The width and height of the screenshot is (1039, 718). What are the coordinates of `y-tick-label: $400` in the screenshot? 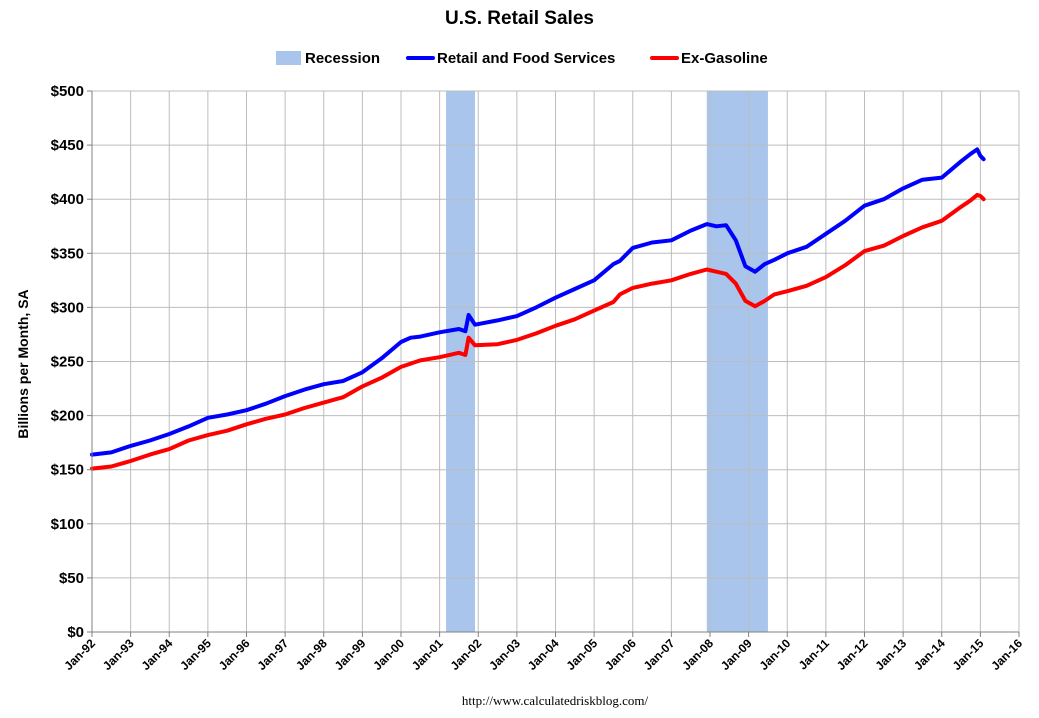 It's located at (67, 199).